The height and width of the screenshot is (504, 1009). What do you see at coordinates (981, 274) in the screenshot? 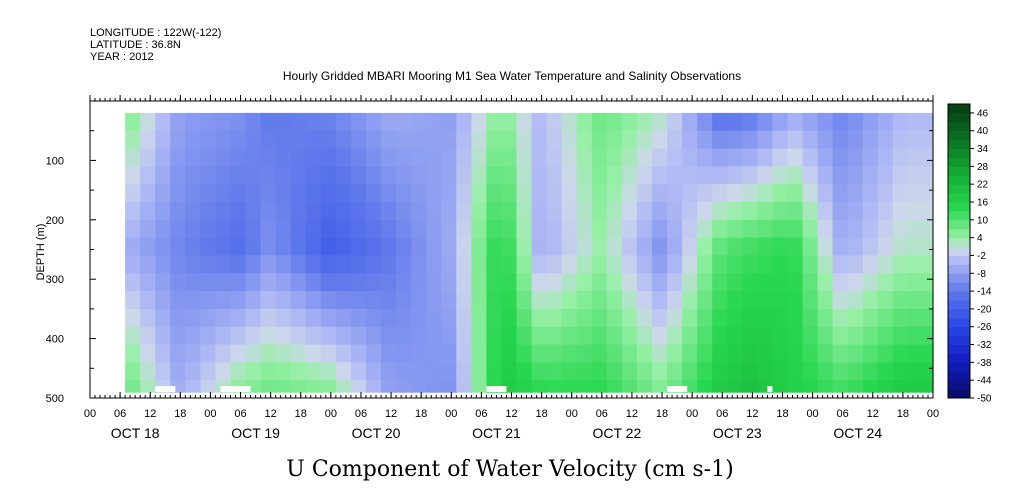
I see `colorbar-label: -8` at bounding box center [981, 274].